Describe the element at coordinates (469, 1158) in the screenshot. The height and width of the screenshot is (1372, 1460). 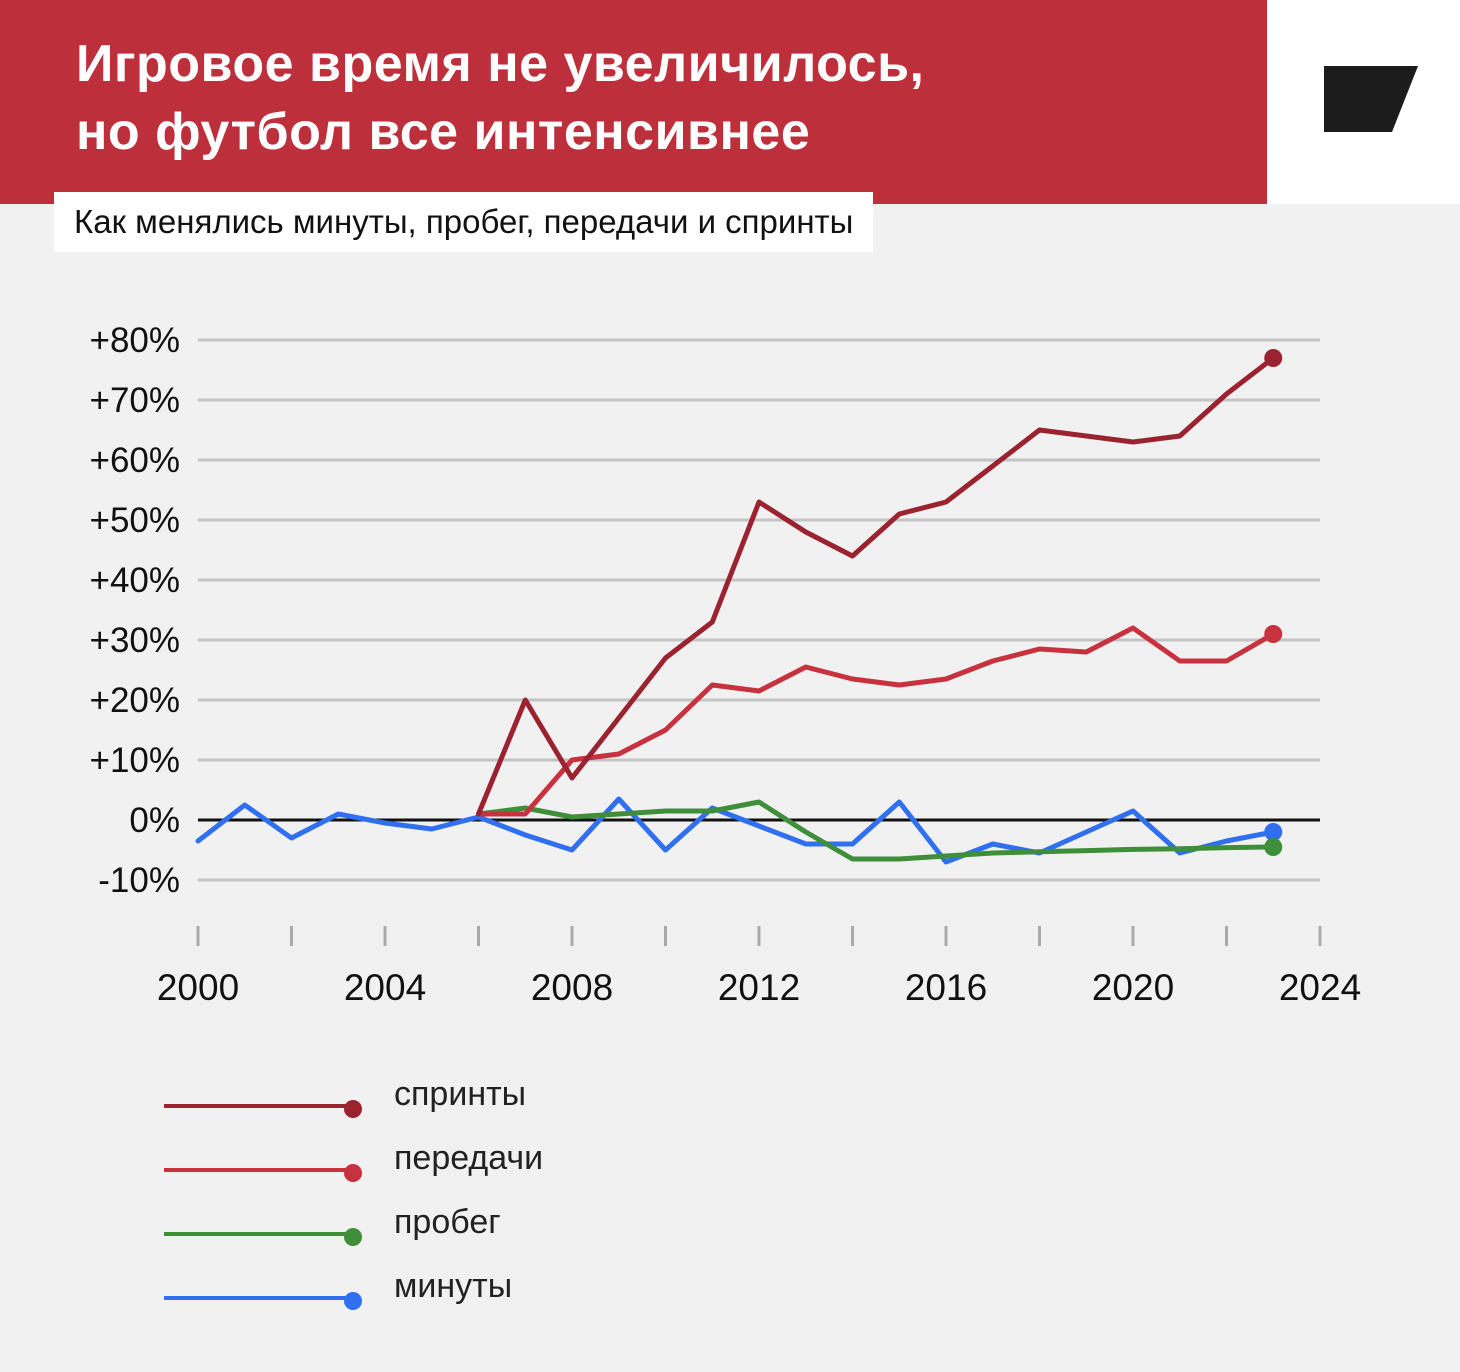
I see `legend-label: передачи` at that location.